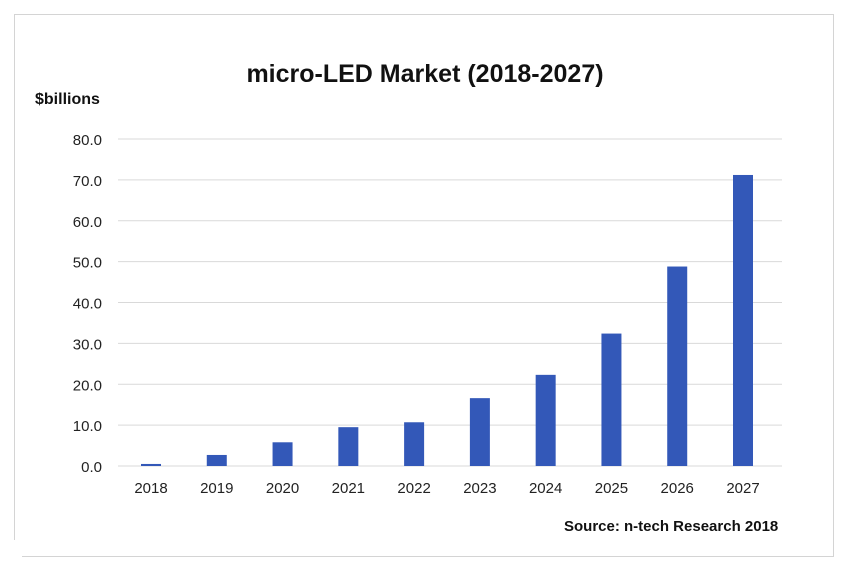 The height and width of the screenshot is (571, 850). Describe the element at coordinates (67, 99) in the screenshot. I see `y-axis-label: $billions` at that location.